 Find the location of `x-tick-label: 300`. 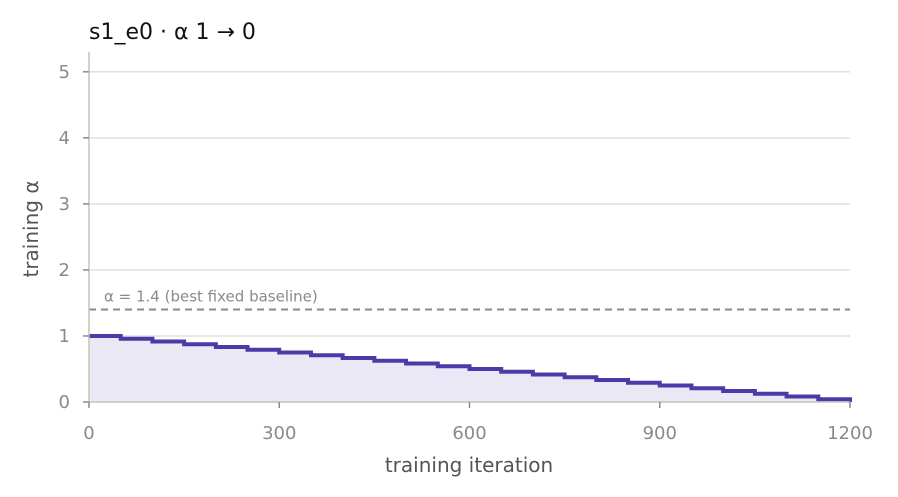

x-tick-label: 300 is located at coordinates (279, 433).